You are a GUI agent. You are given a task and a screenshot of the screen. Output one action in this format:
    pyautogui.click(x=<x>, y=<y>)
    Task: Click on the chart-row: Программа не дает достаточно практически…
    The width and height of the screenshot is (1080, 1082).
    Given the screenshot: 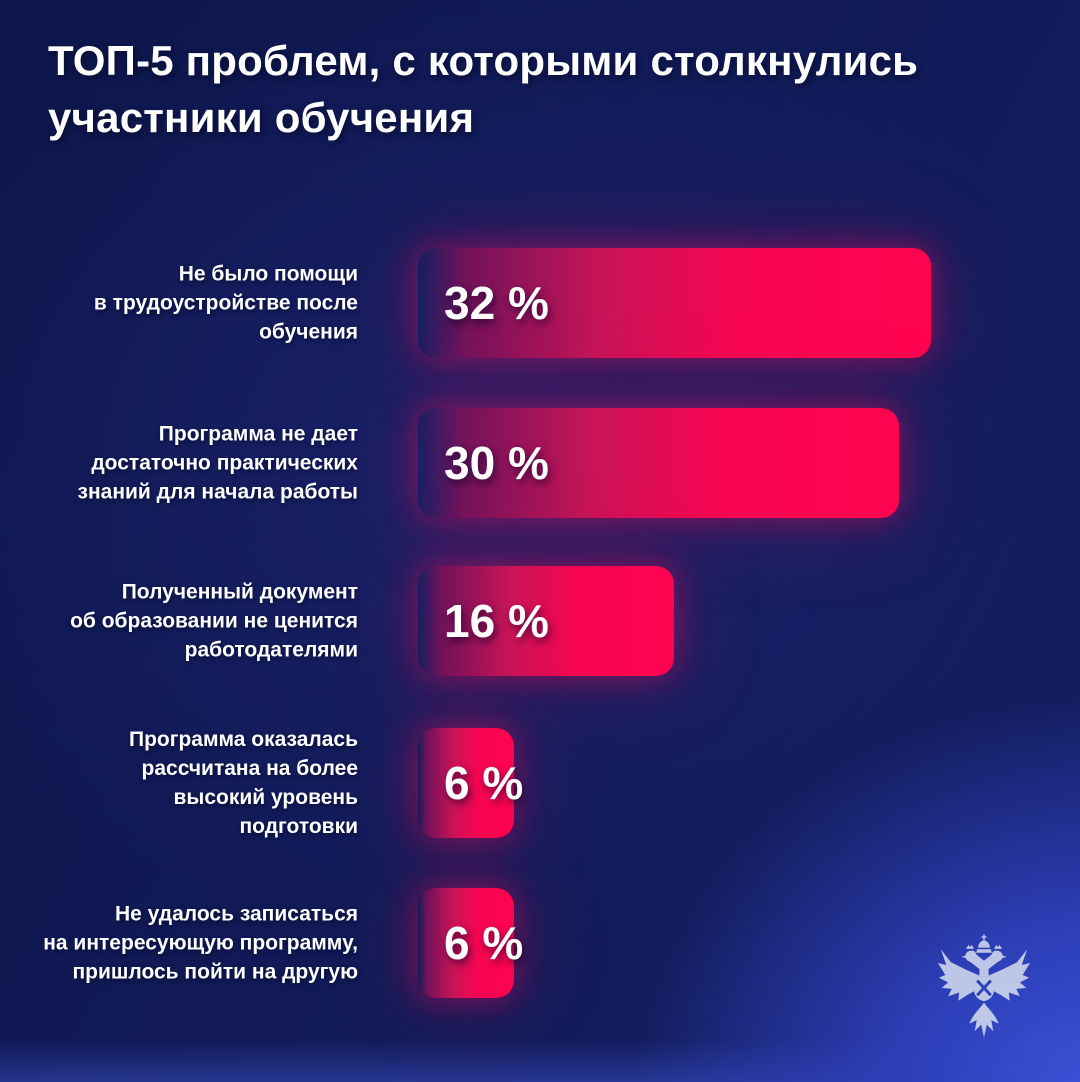 What is the action you would take?
    pyautogui.click(x=540, y=463)
    